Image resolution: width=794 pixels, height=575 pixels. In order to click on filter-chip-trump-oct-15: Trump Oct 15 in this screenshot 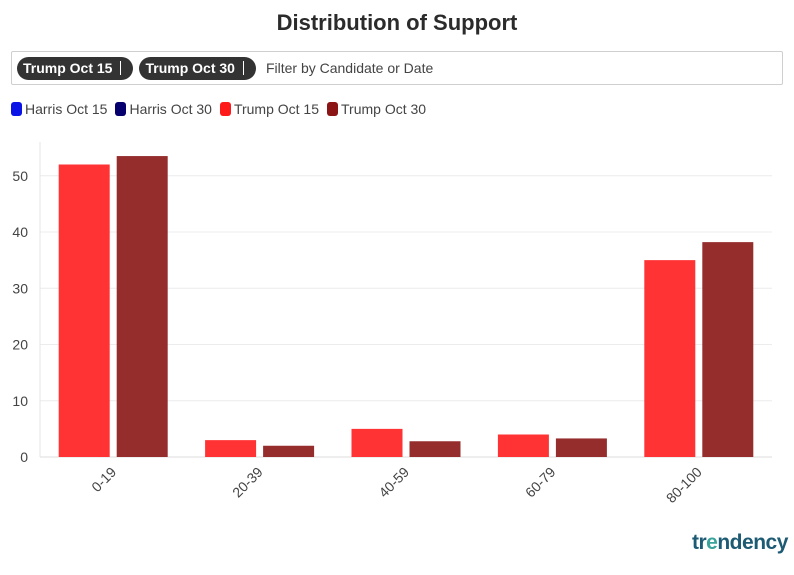, I will do `click(75, 68)`.